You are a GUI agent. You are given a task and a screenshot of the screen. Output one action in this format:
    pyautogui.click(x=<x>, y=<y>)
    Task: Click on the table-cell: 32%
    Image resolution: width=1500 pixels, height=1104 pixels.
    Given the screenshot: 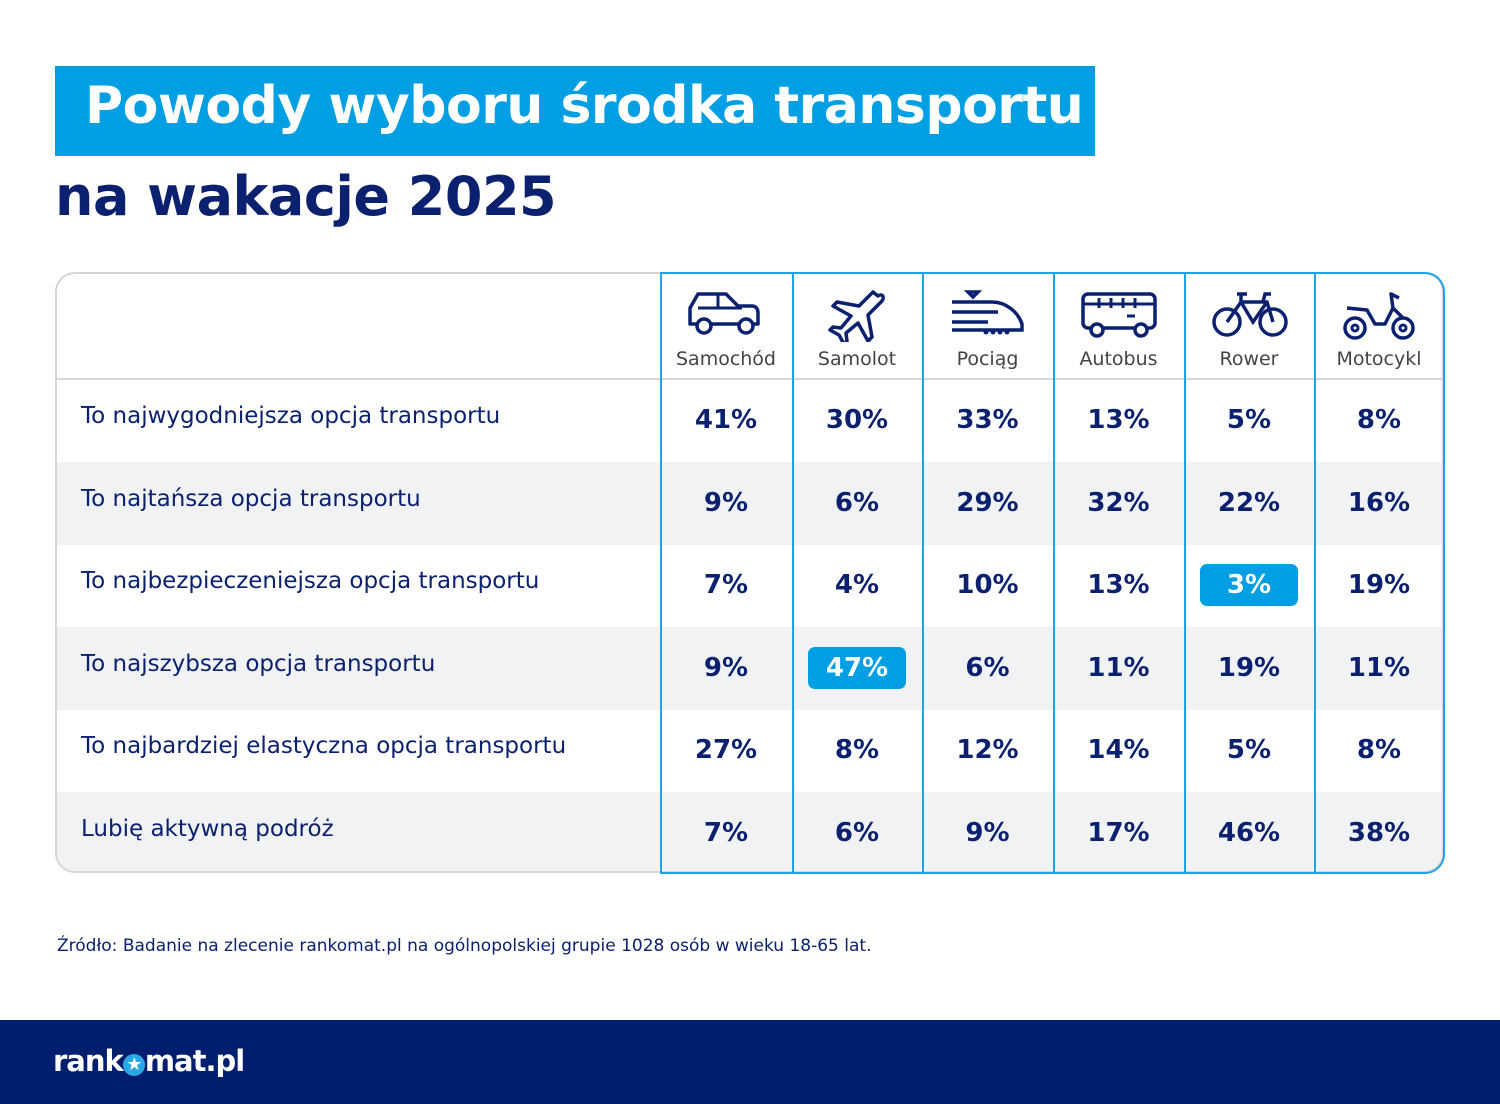 What is the action you would take?
    pyautogui.click(x=1118, y=503)
    